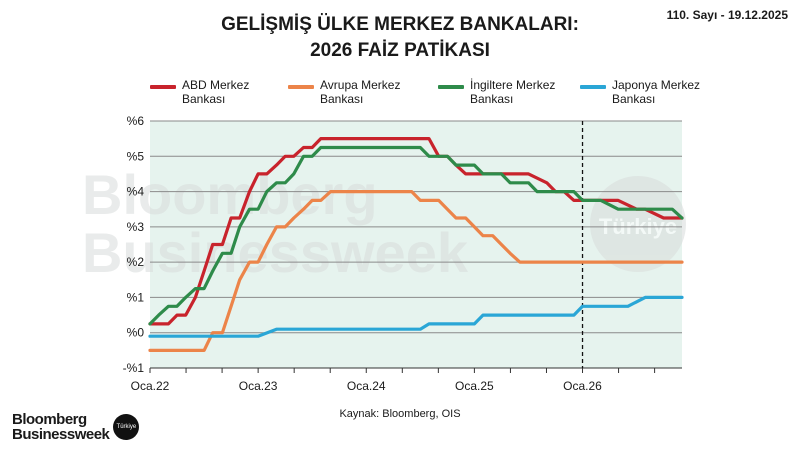 This screenshot has width=800, height=450. What do you see at coordinates (136, 262) in the screenshot?
I see `y-tick-label: %2` at bounding box center [136, 262].